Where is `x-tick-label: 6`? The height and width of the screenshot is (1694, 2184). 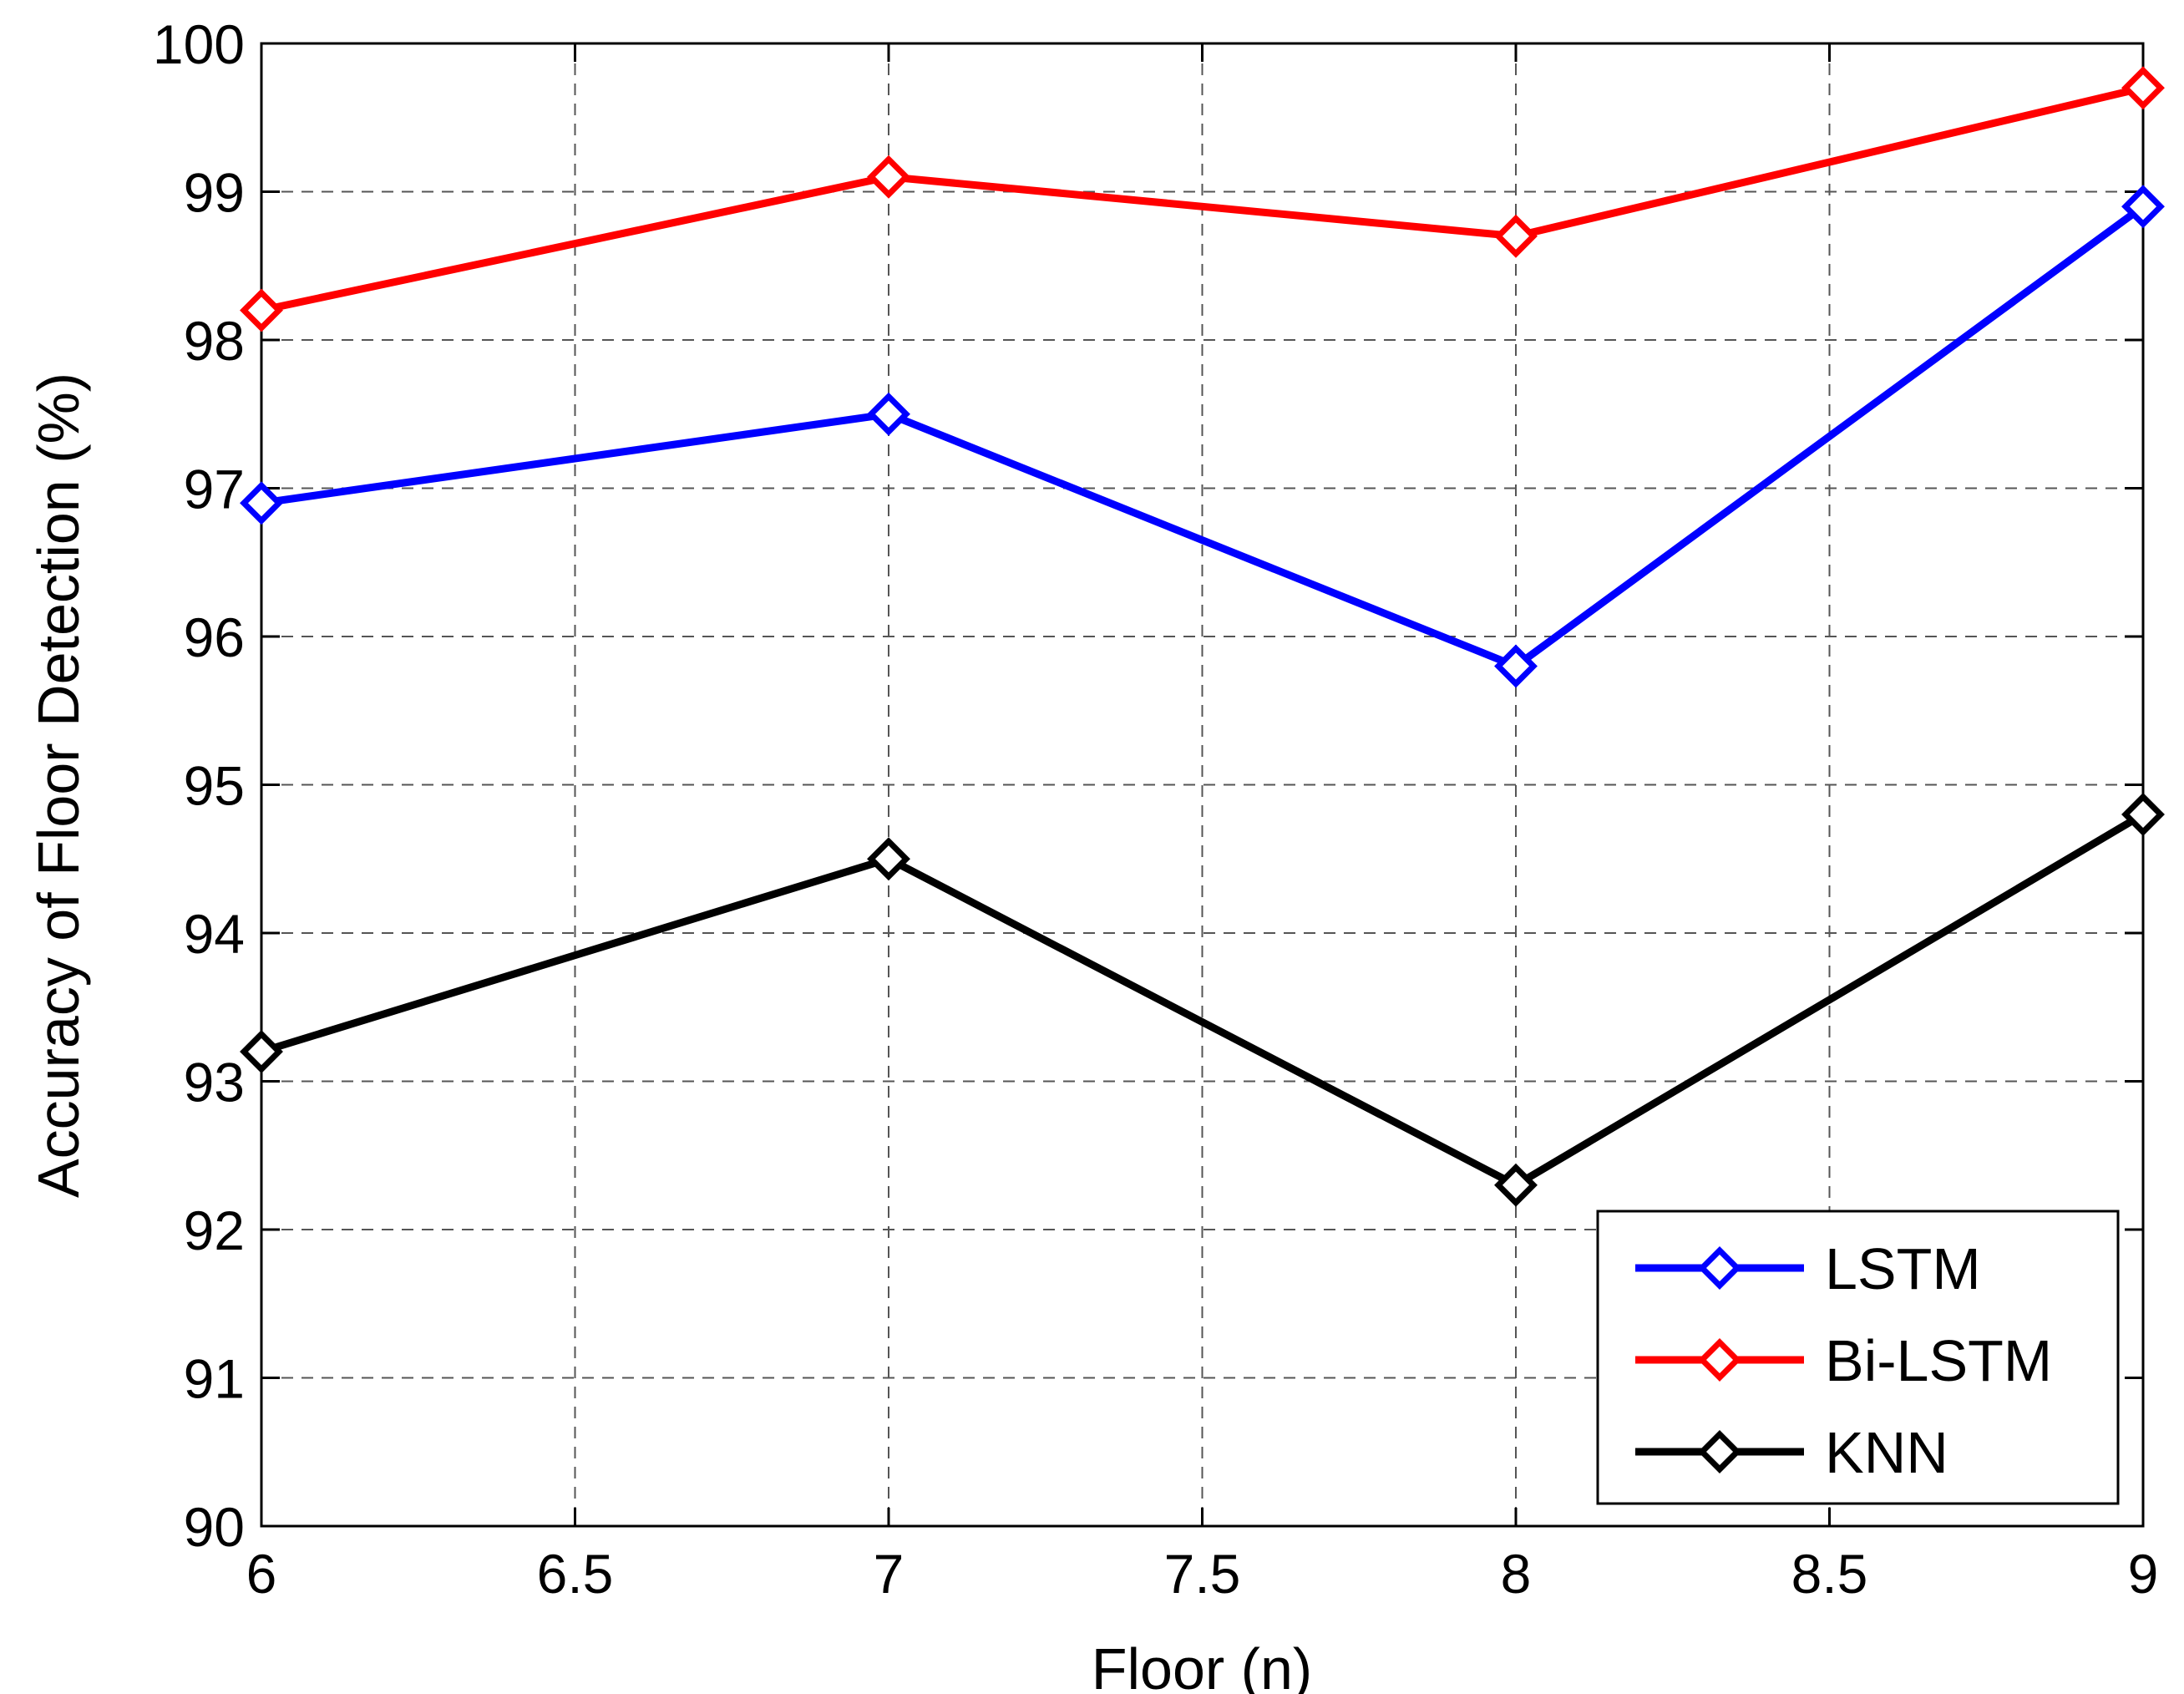 x-tick-label: 6 is located at coordinates (261, 1574).